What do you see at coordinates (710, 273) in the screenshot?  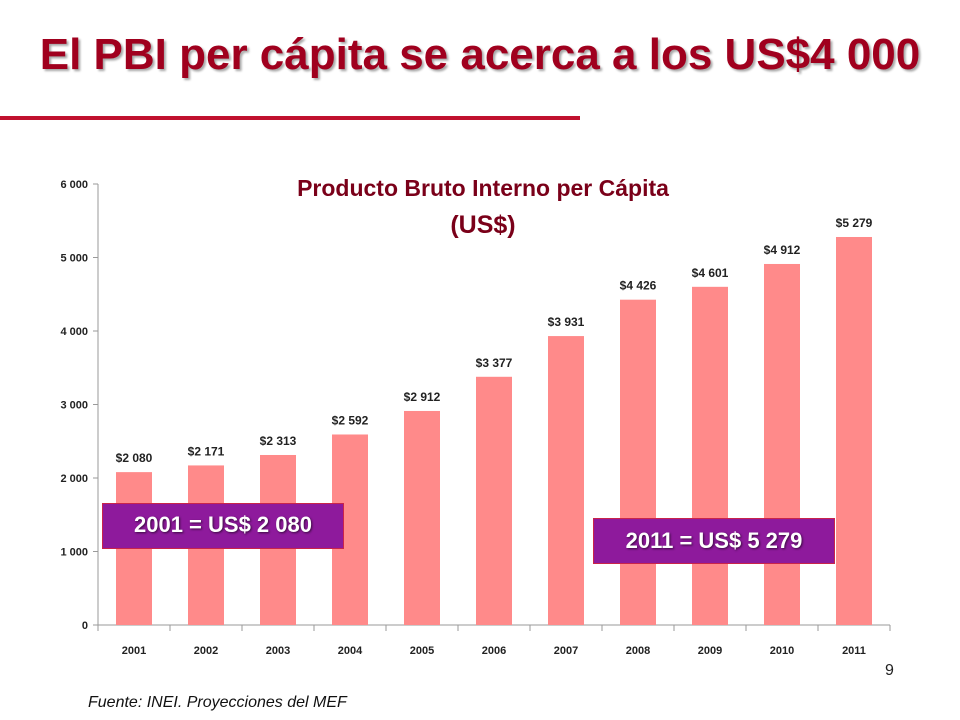 I see `data-label: $4 601` at bounding box center [710, 273].